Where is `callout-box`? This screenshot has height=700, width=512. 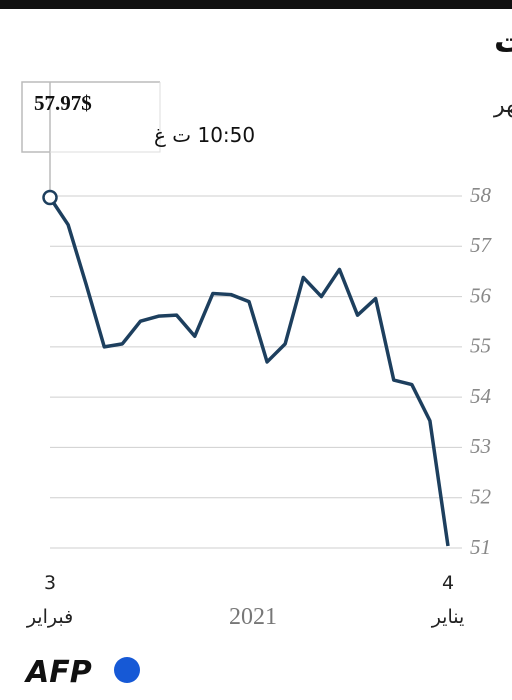
callout-box is located at coordinates (90, 117).